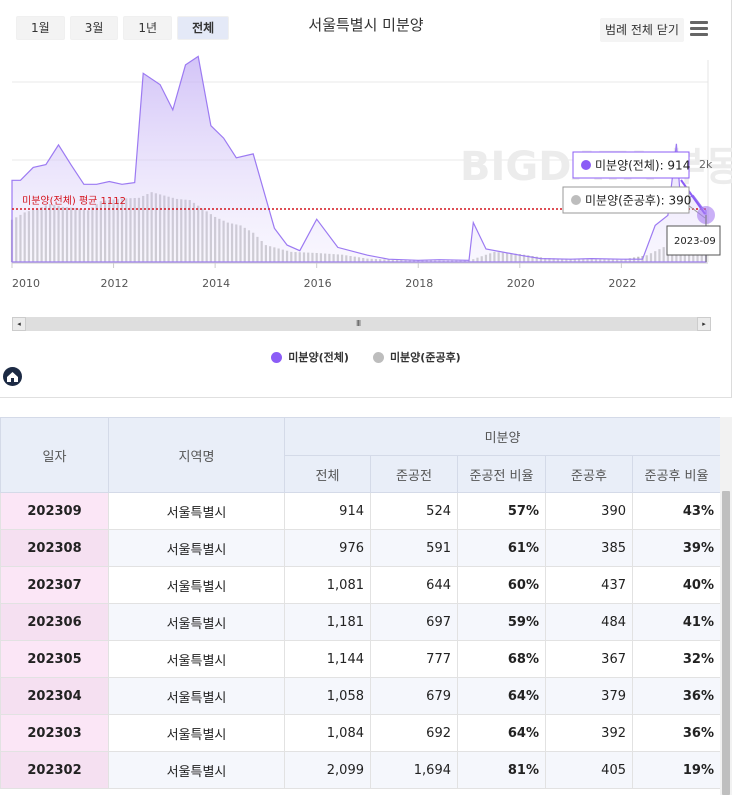 The height and width of the screenshot is (795, 732). Describe the element at coordinates (589, 659) in the screenshot. I see `table-cell-after: 367` at that location.